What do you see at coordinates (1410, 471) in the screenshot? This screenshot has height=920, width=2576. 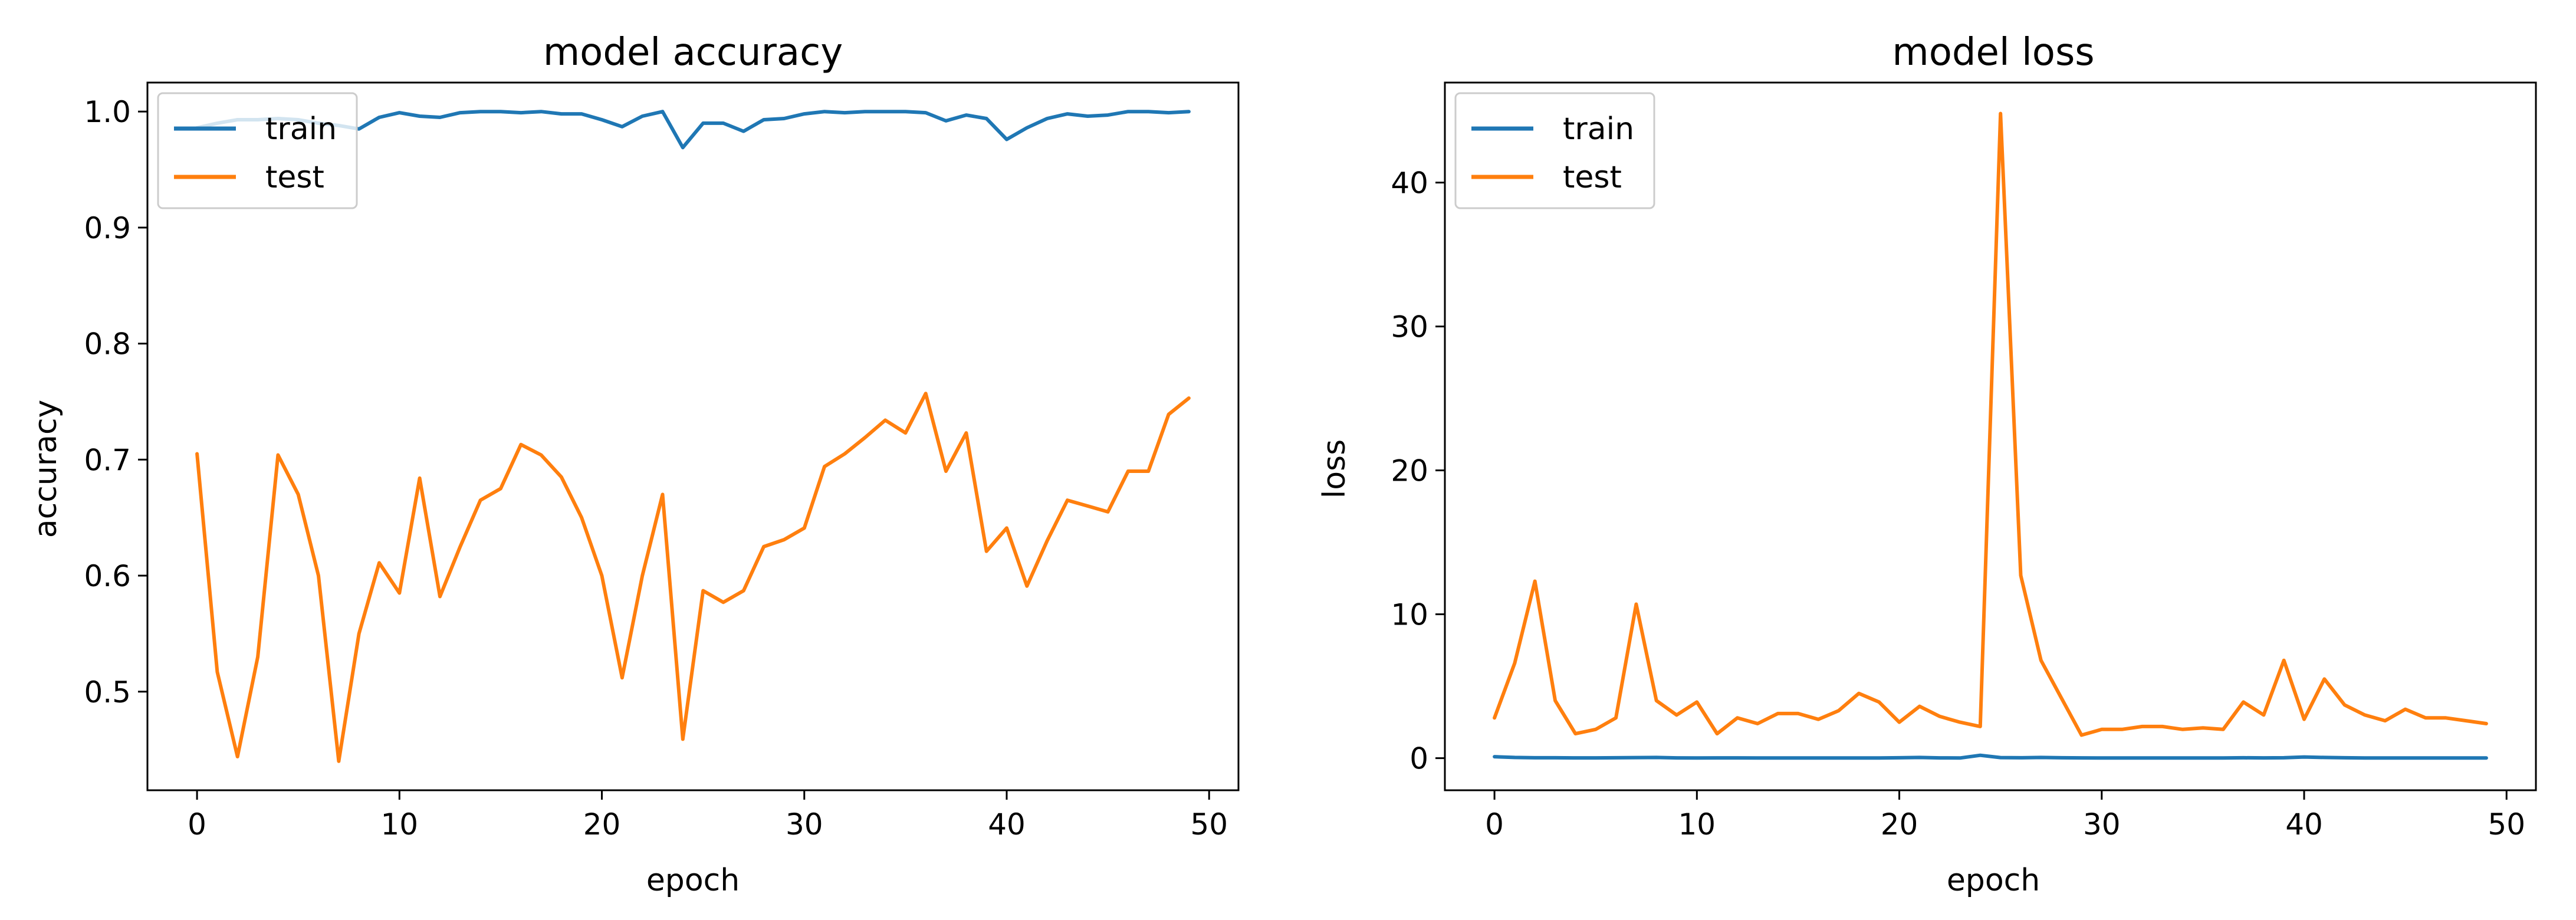 I see `y-tick-label: 20` at bounding box center [1410, 471].